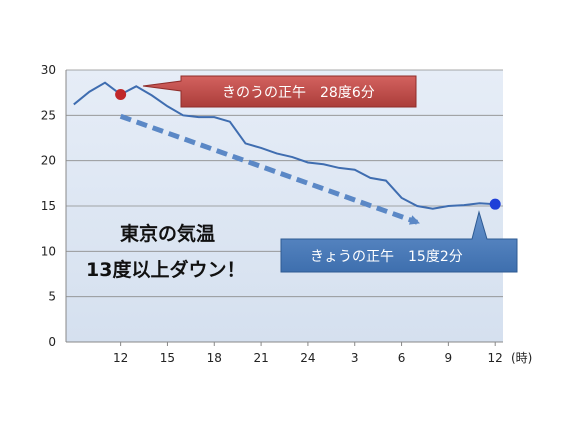 Image resolution: width=580 pixels, height=435 pixels. I want to click on yesterday-callout: きのうの正午 28度6分, so click(279, 91).